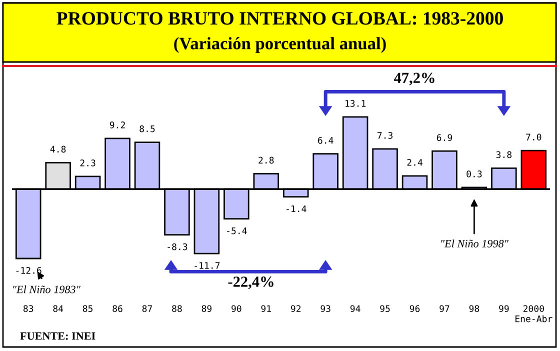  Describe the element at coordinates (474, 308) in the screenshot. I see `x-tick-label: 98` at that location.